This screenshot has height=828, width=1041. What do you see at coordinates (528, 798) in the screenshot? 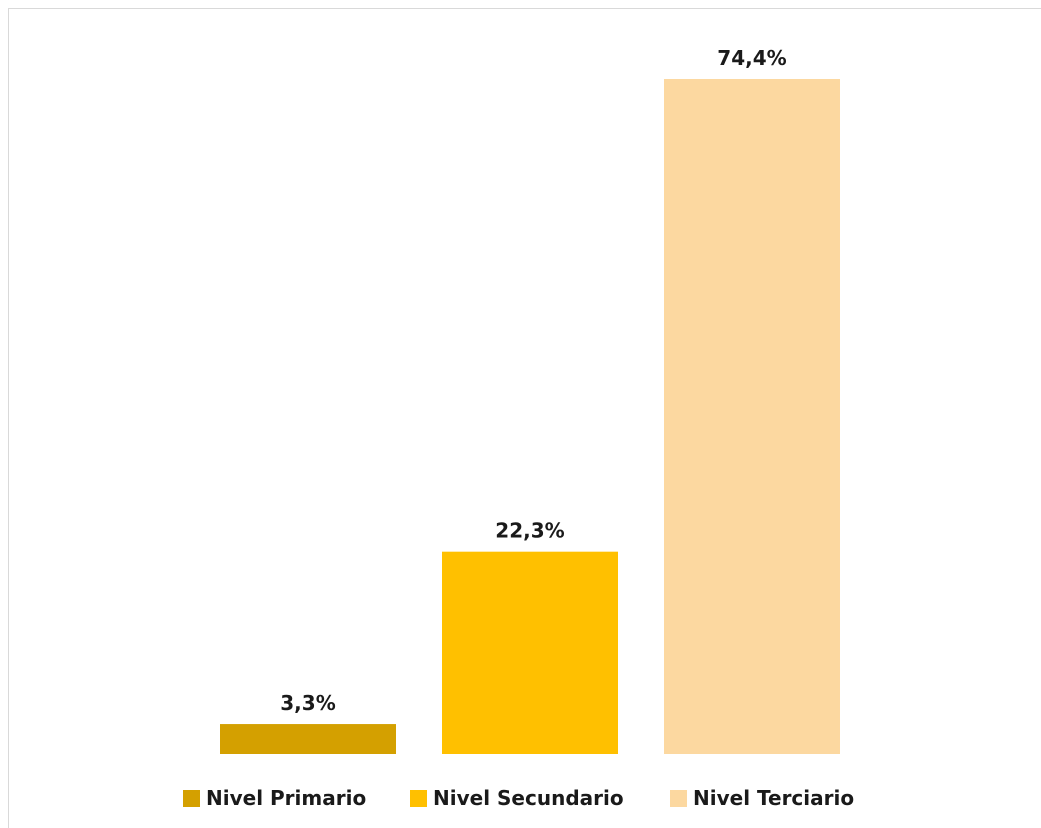
I see `legend-label-nivel-secundario: Nivel Secundario` at bounding box center [528, 798].